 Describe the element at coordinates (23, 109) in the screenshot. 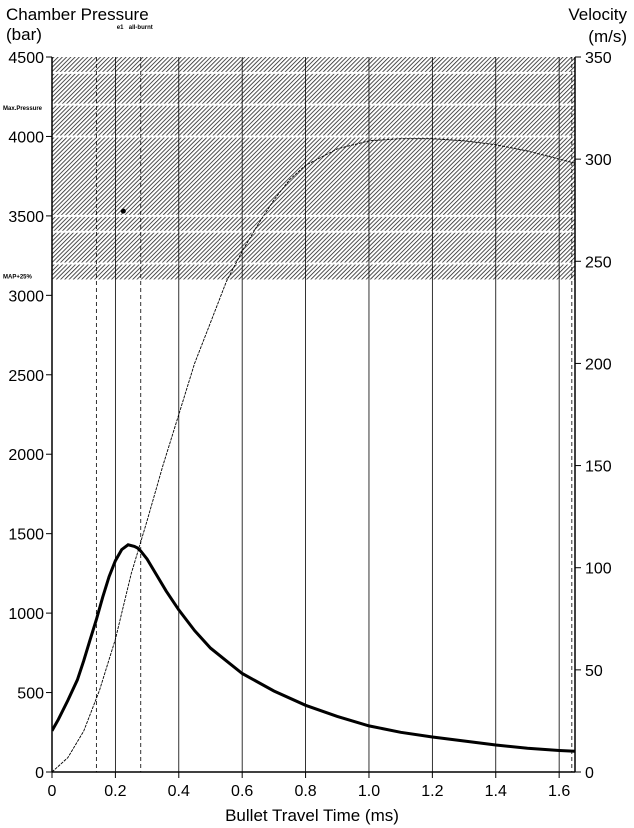

I see `band-label-0: Max.Pressure` at that location.